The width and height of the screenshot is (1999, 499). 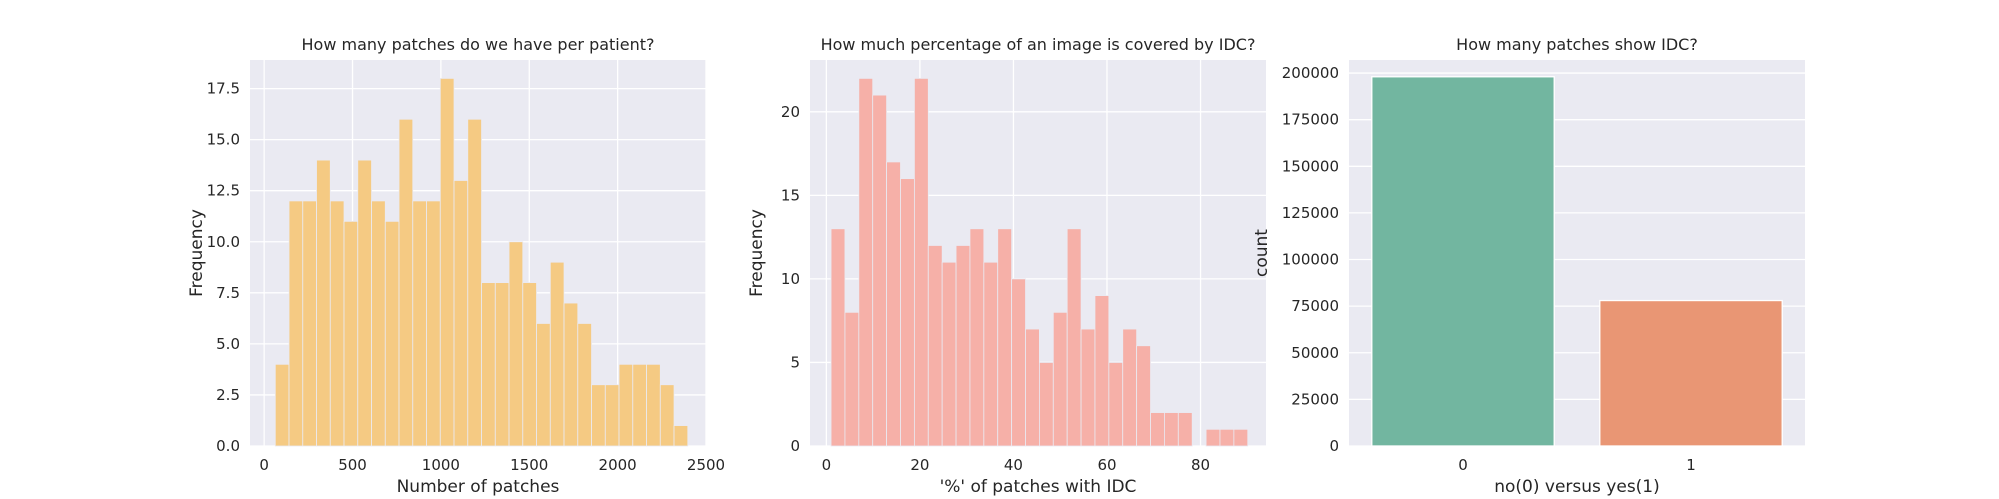 What do you see at coordinates (223, 267) in the screenshot?
I see `y-tick-labels: 0.0 2.5 5.0 7.5 10.0 12.5 15.0 17.5` at bounding box center [223, 267].